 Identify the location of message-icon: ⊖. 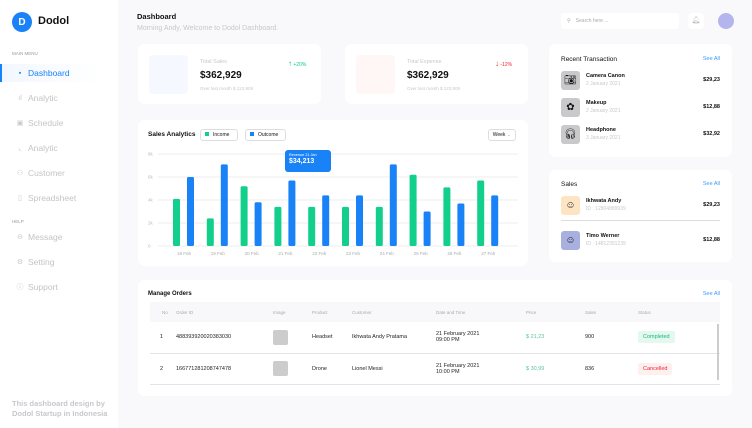
(20, 237).